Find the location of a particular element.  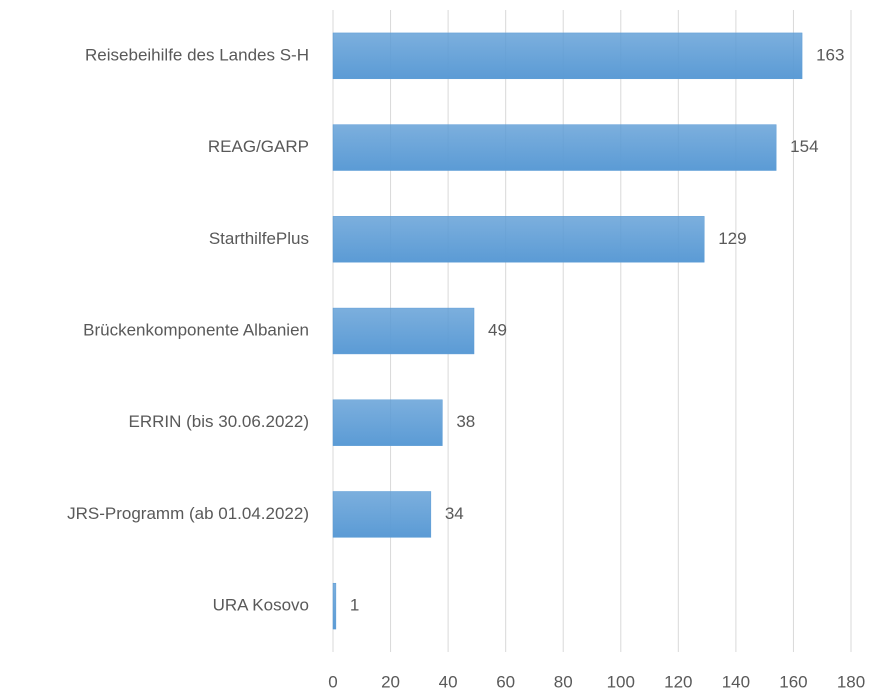

data-label: 129 is located at coordinates (732, 238).